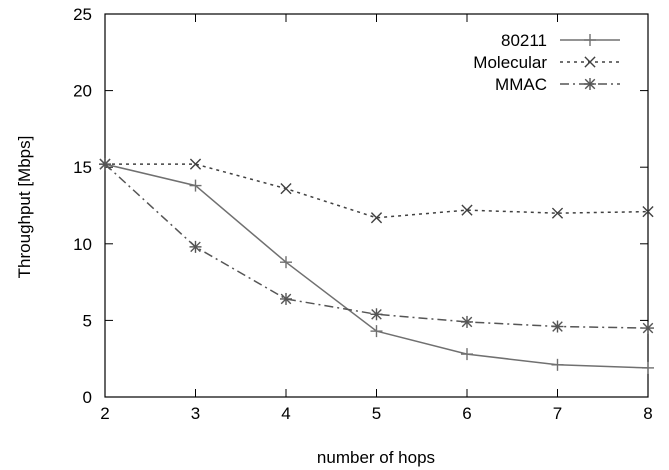 This screenshot has height=470, width=669. What do you see at coordinates (82, 167) in the screenshot?
I see `y-tick-label: 15` at bounding box center [82, 167].